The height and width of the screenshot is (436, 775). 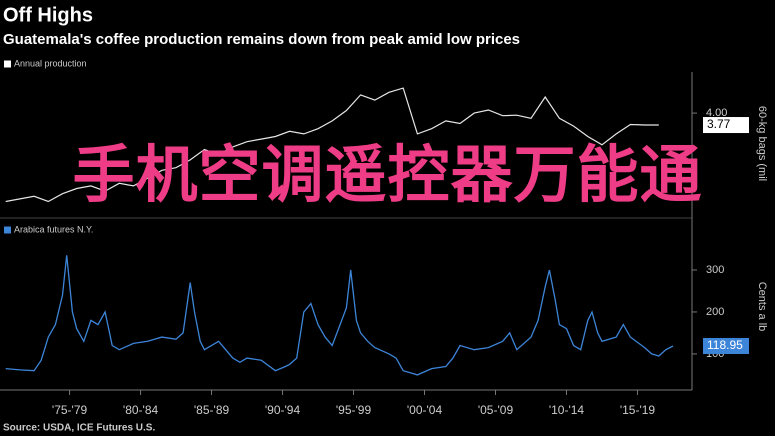 What do you see at coordinates (70, 410) in the screenshot?
I see `x-tick-label: '75-'79` at bounding box center [70, 410].